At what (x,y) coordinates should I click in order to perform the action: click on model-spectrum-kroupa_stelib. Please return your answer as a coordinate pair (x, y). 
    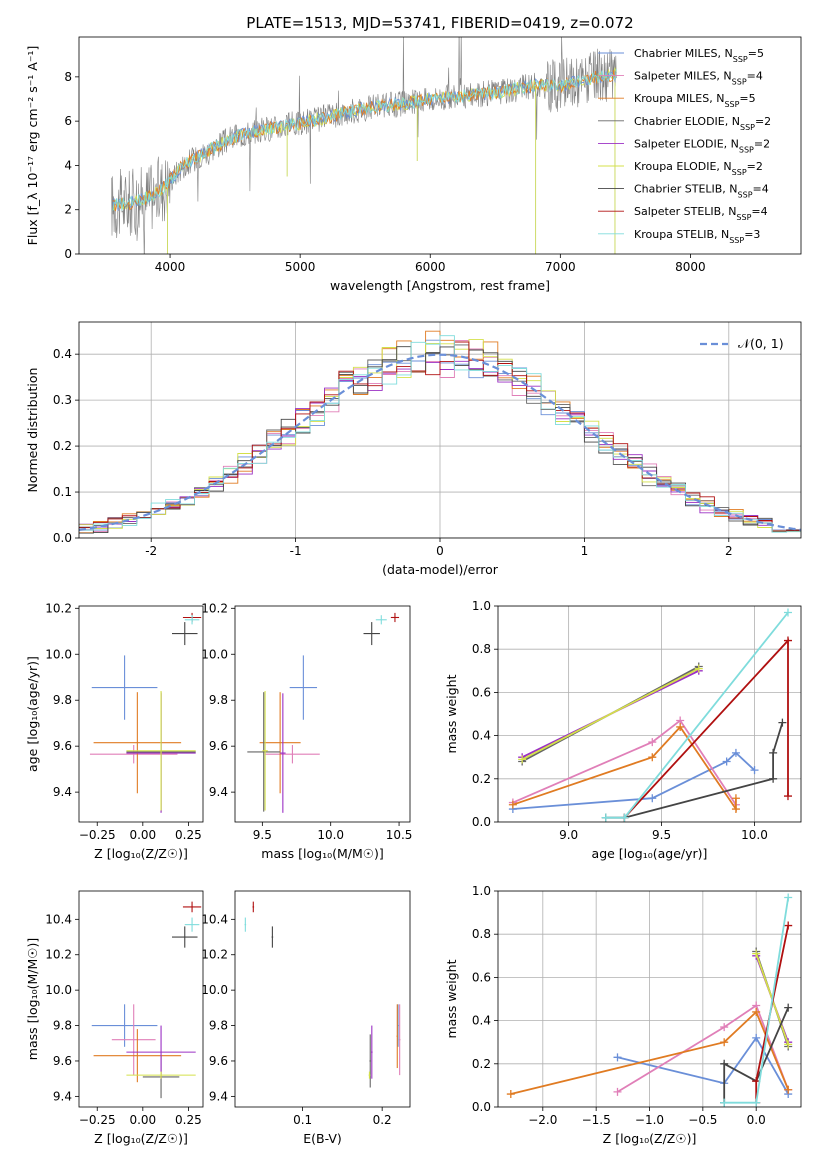
    Looking at the image, I should click on (364, 139).